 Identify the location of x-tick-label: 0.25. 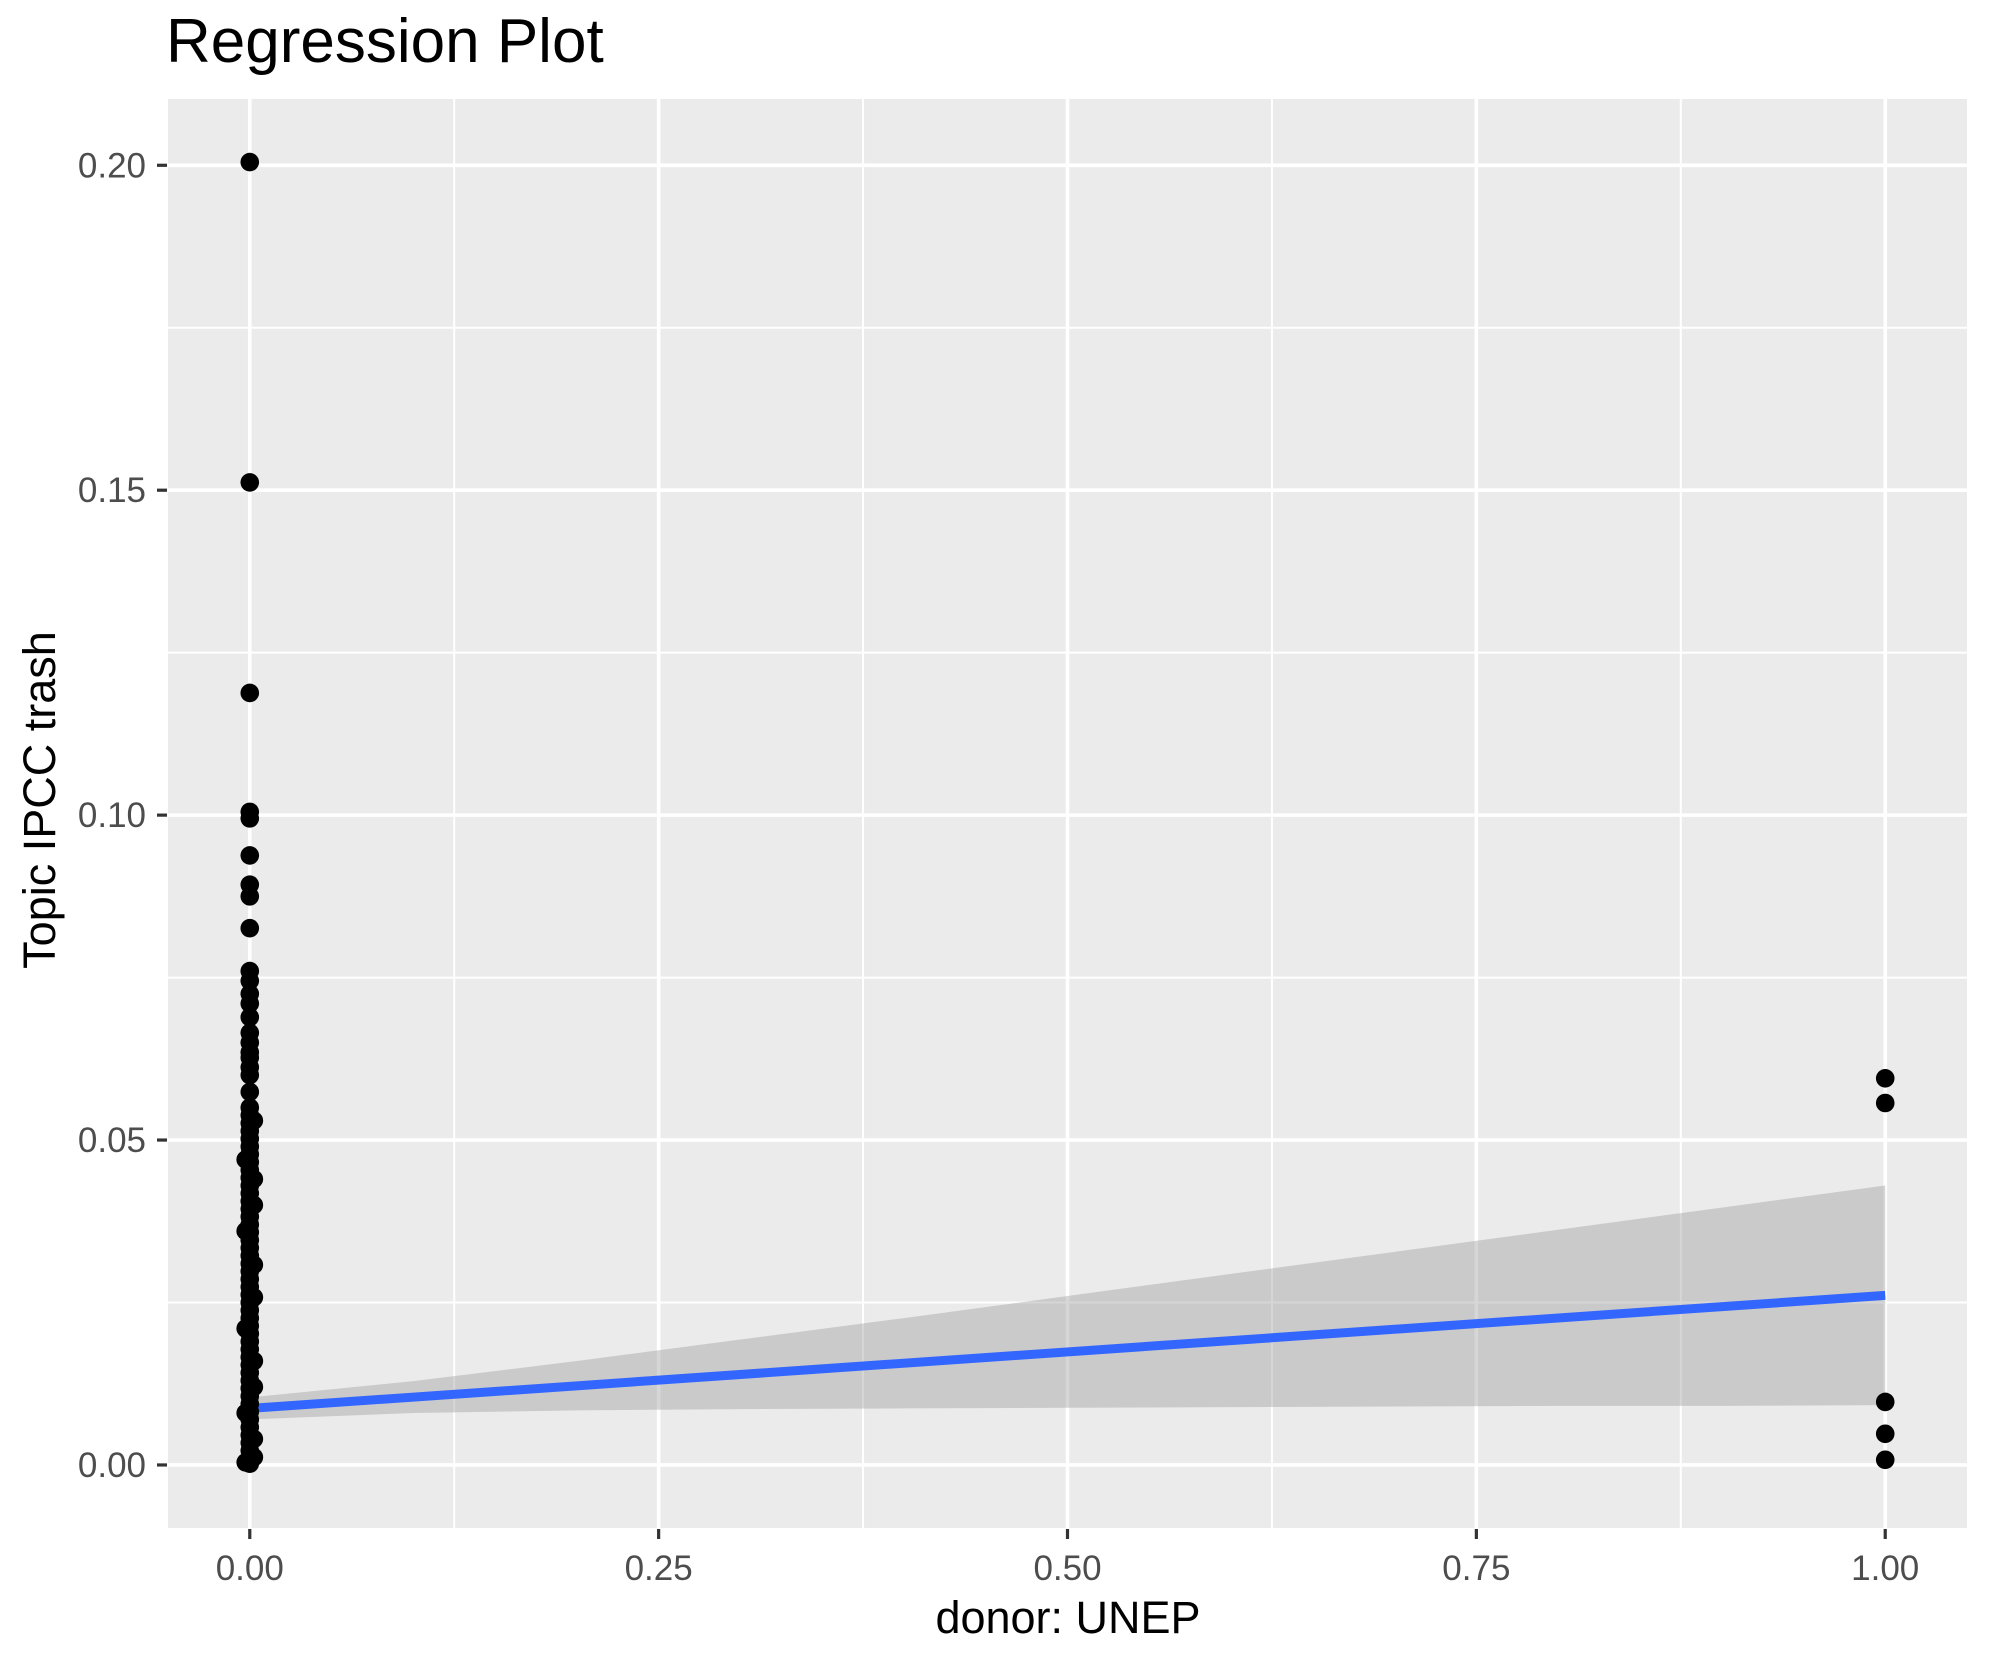
(659, 1568).